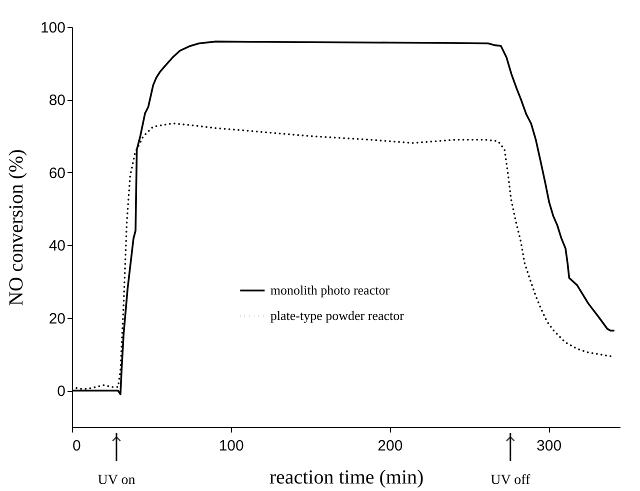  I want to click on x-tick-label: 100, so click(231, 446).